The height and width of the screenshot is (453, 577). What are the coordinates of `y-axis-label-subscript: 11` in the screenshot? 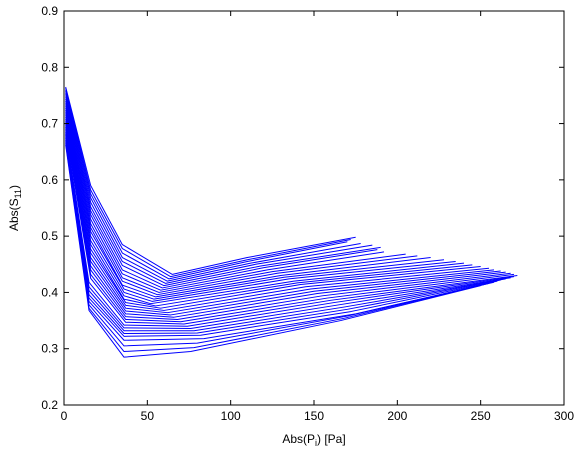 It's located at (18, 193).